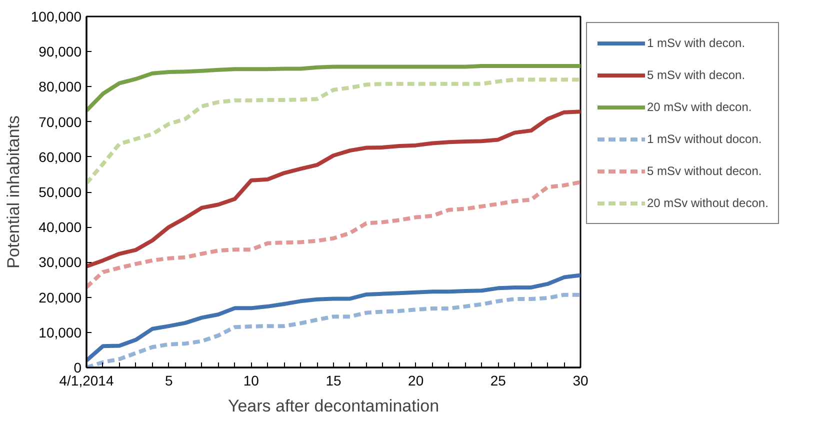 This screenshot has width=840, height=427. Describe the element at coordinates (60, 227) in the screenshot. I see `y-tick-label: 40,000` at that location.